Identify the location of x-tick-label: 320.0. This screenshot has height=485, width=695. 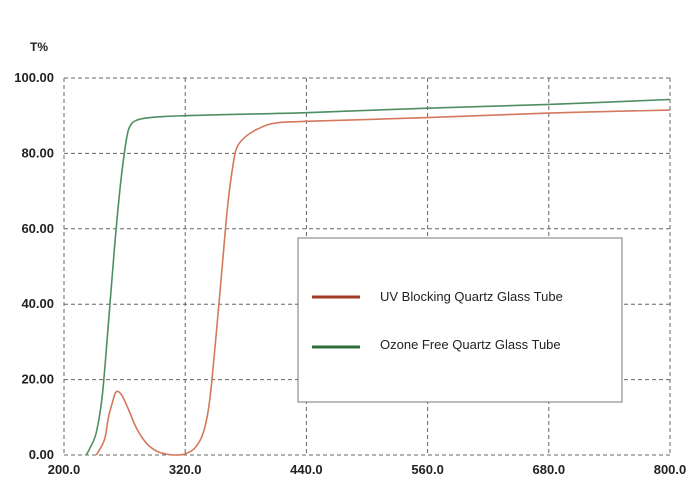
(185, 469).